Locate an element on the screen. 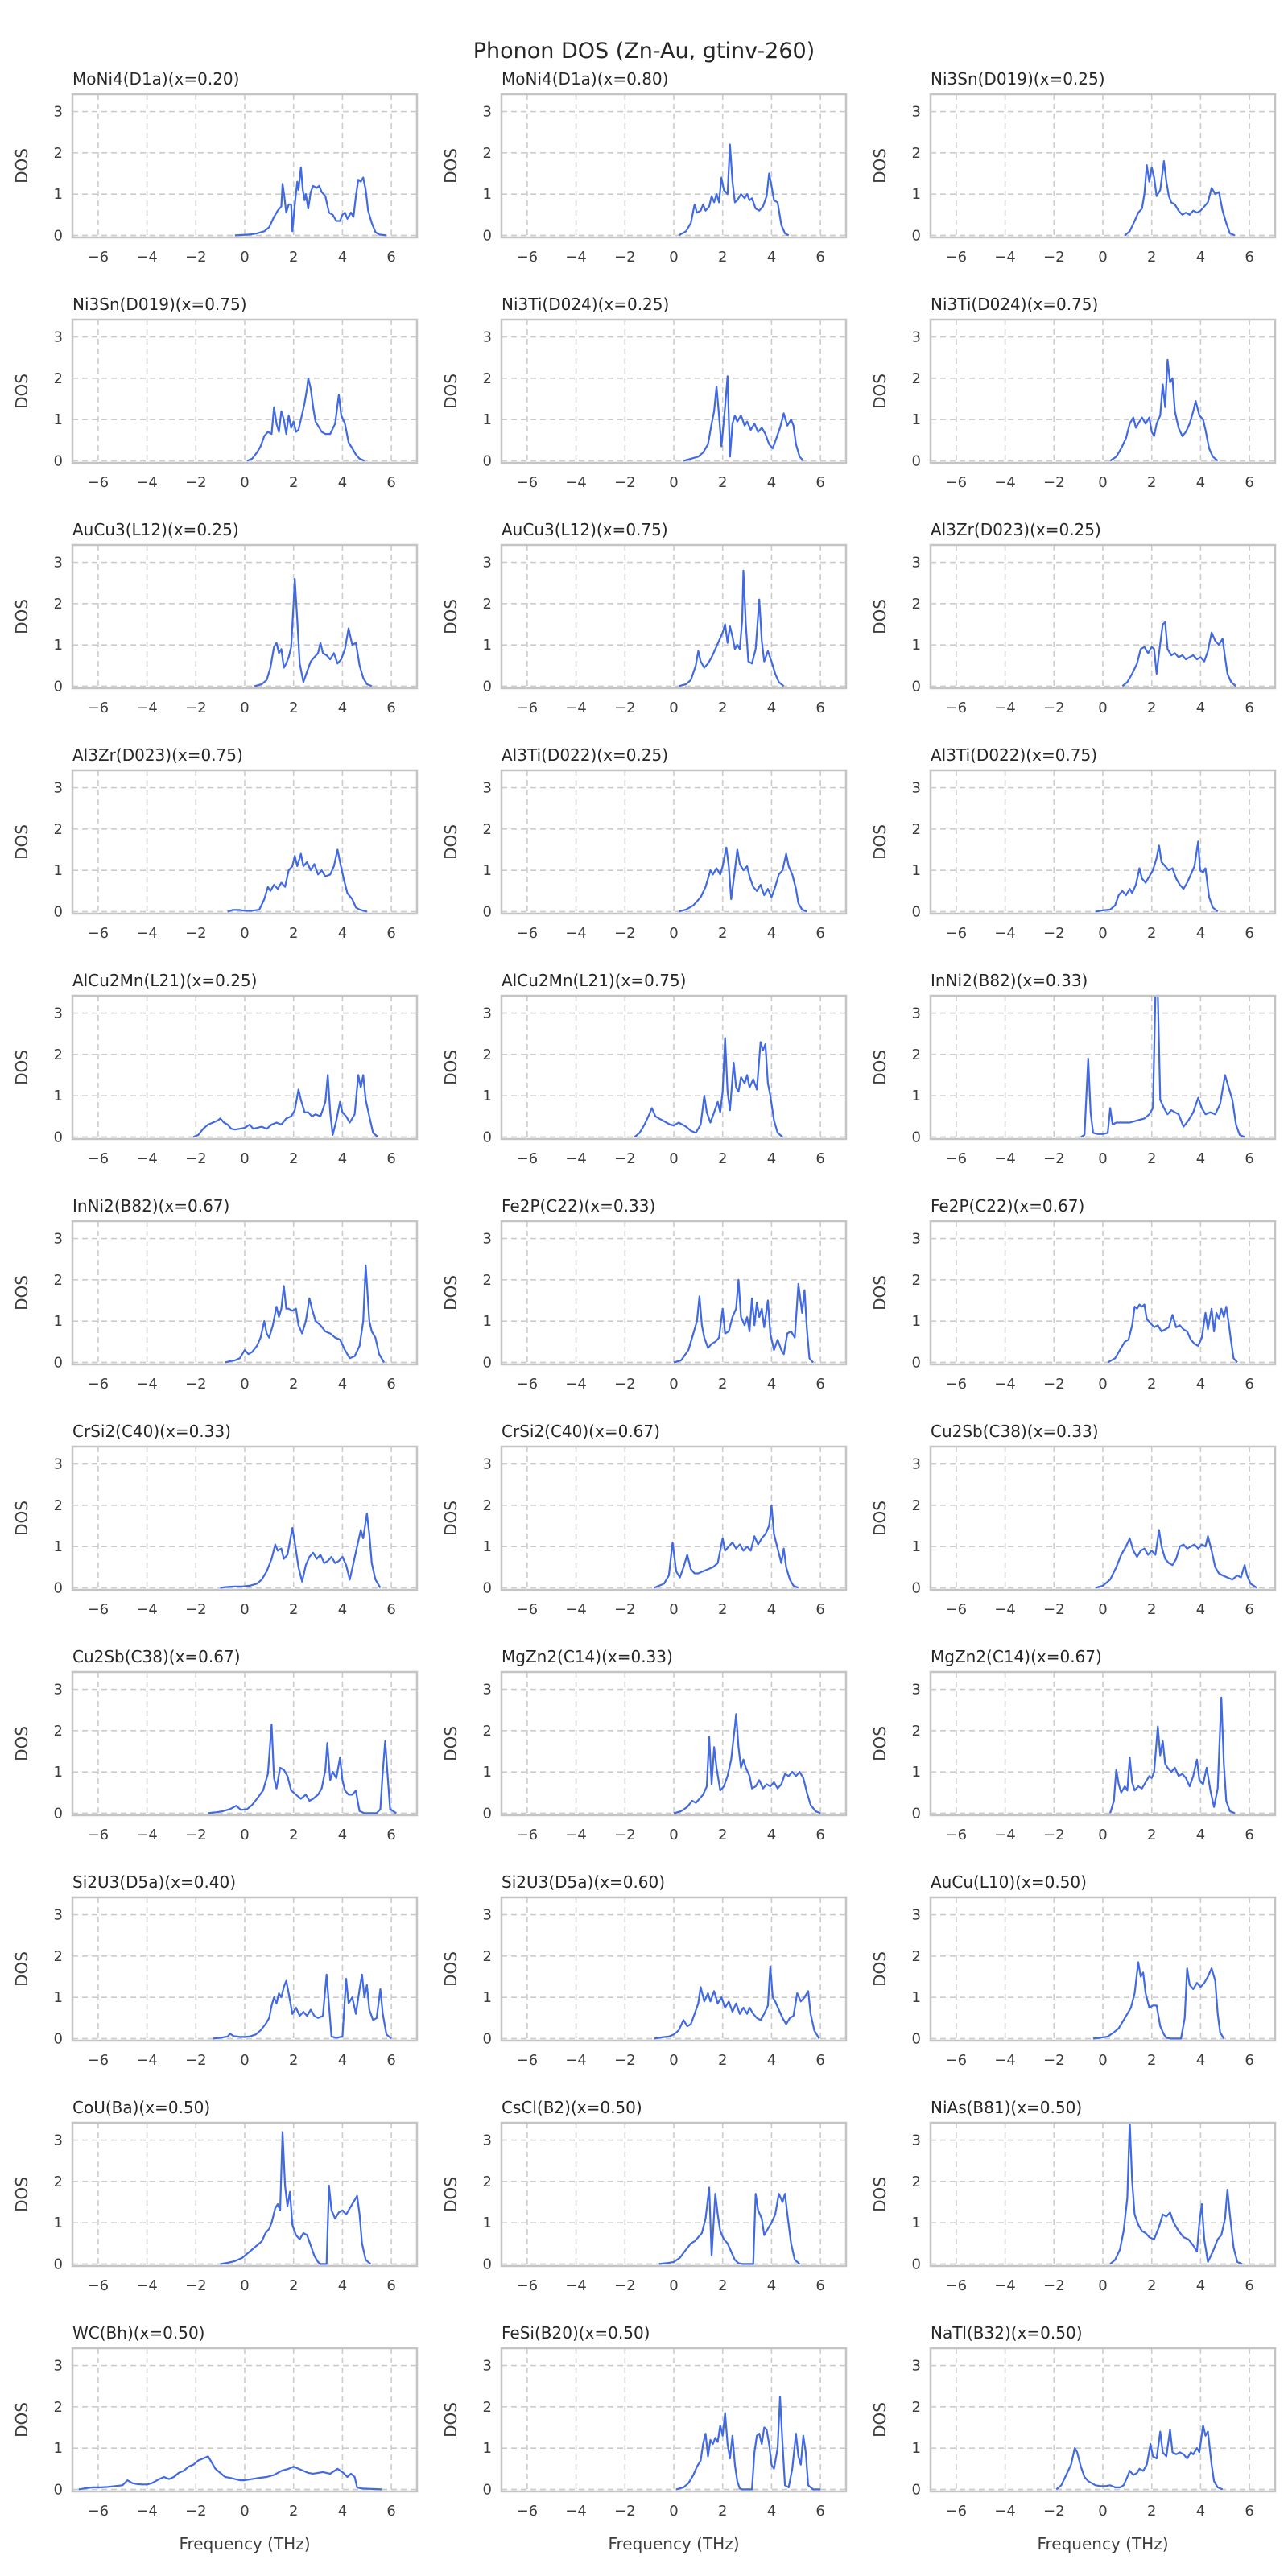 The image size is (1288, 2576). subplot-canvas: CrSi2(C40)(x=0.33) 0 1 2 3 −6 −4 −2 0 2 4 6 DOS is located at coordinates (215, 1520).